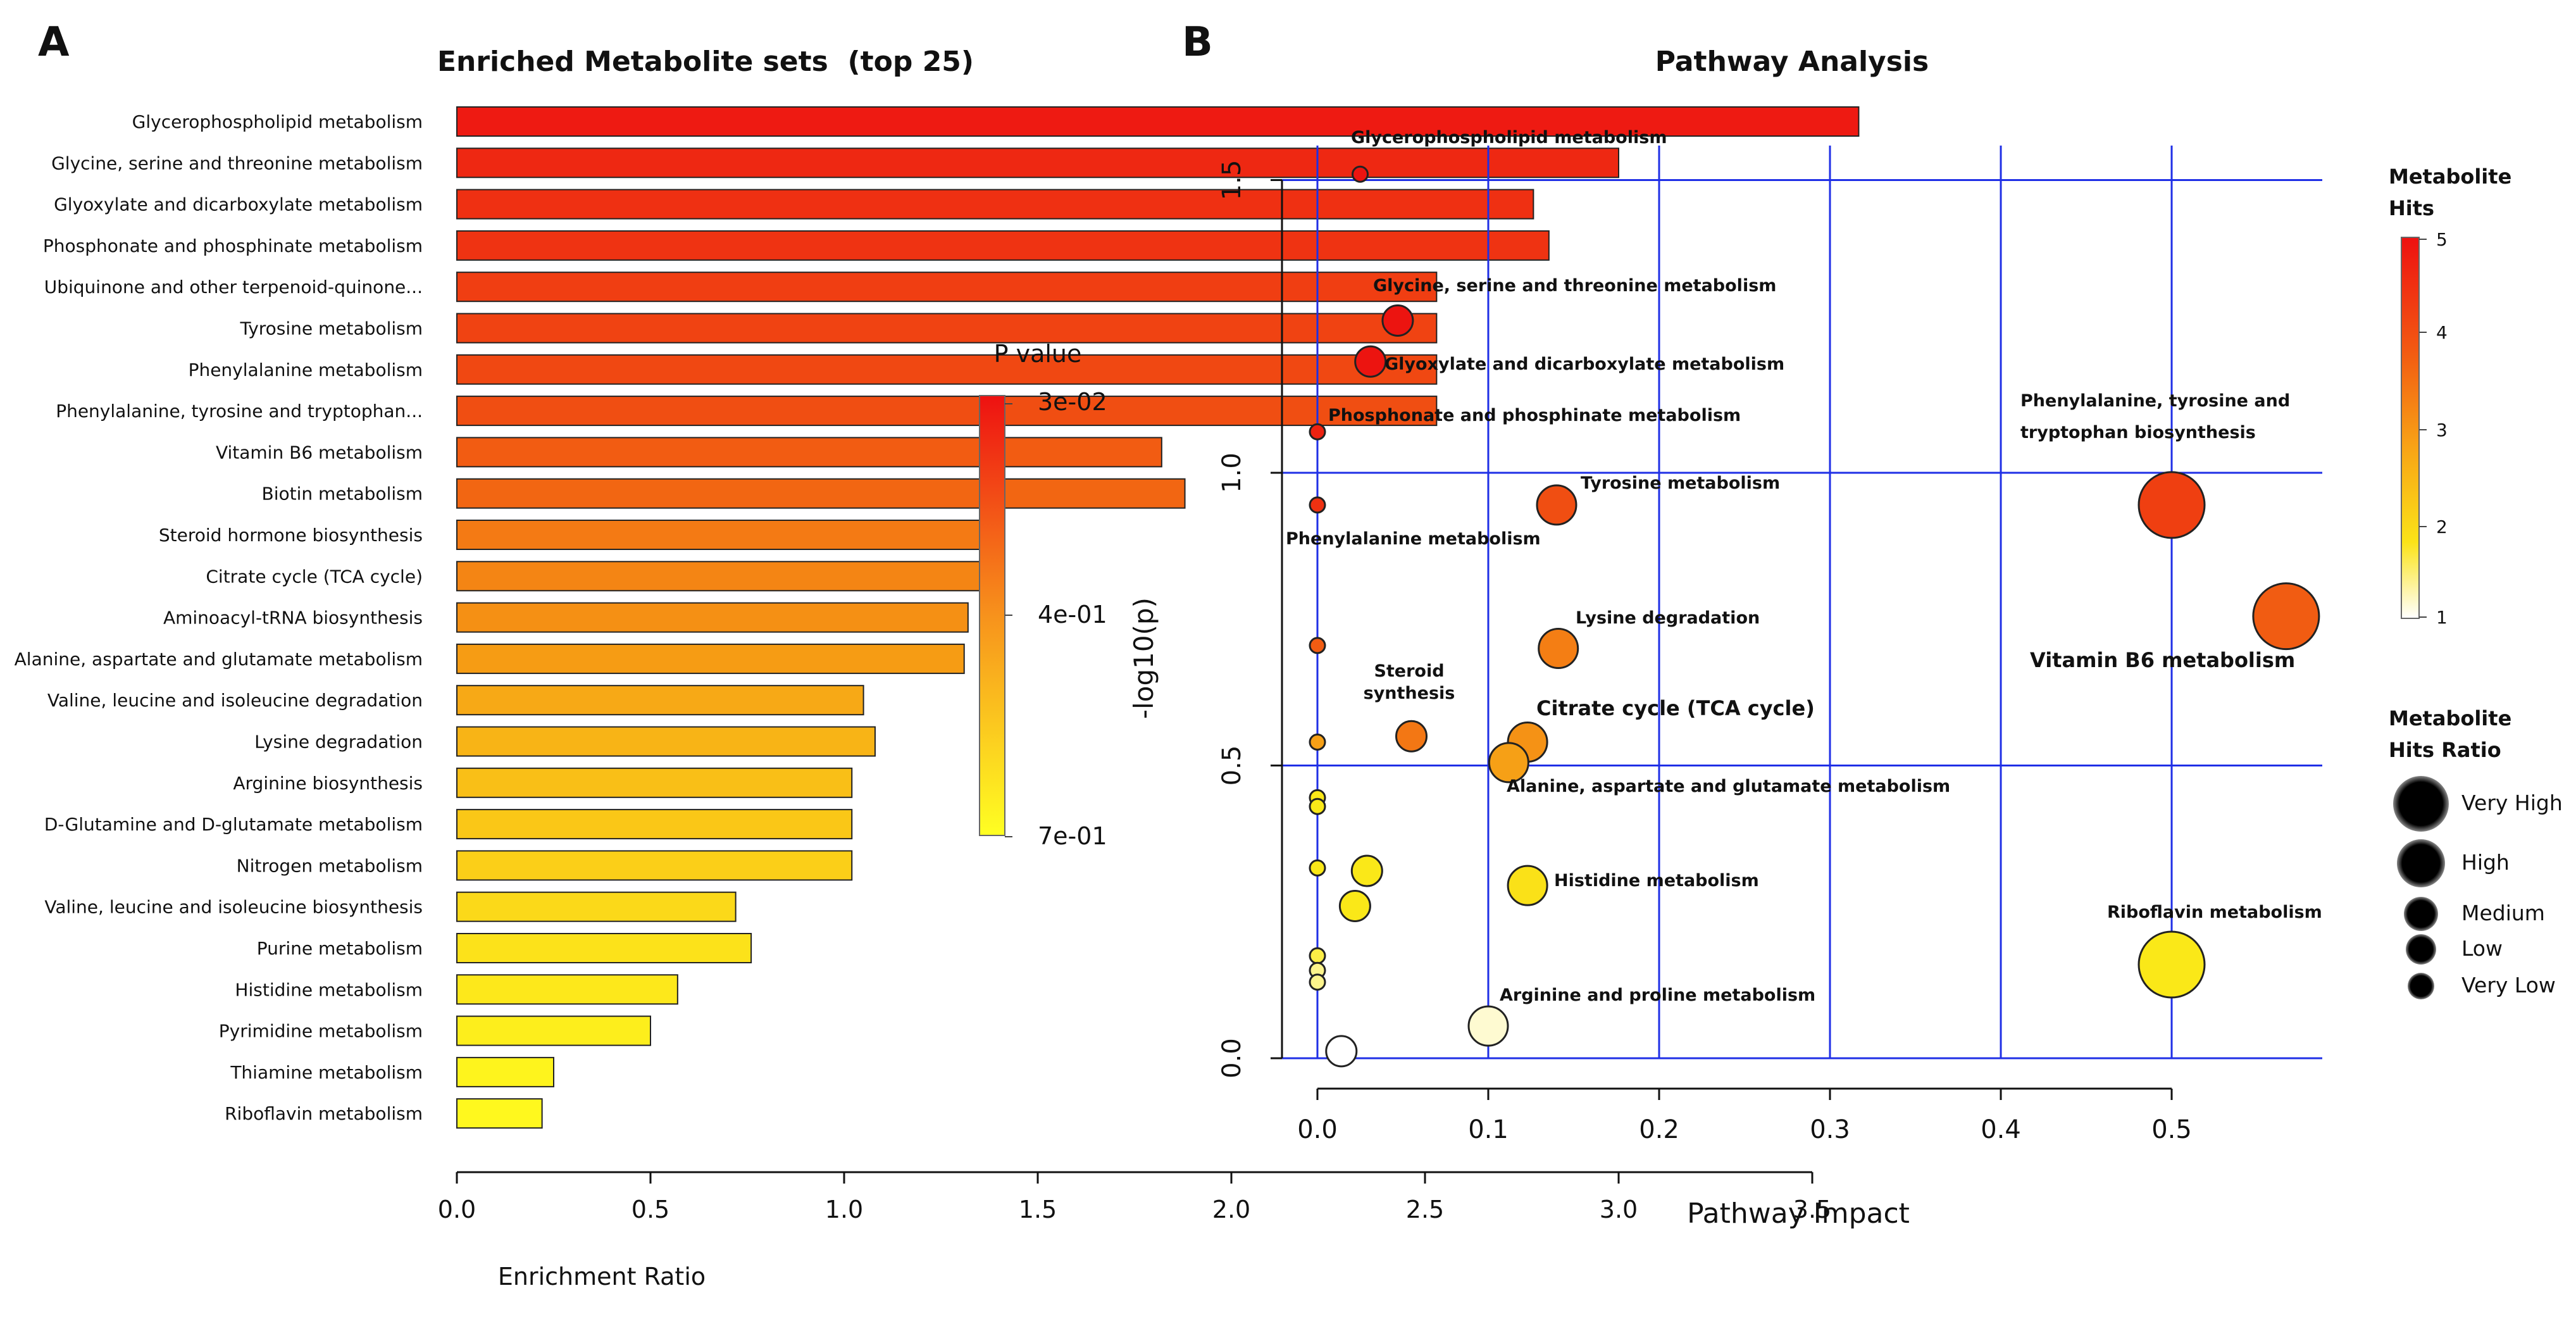 This screenshot has height=1319, width=2576. Describe the element at coordinates (324, 1113) in the screenshot. I see `category-label: Riboflavin metabolism` at that location.